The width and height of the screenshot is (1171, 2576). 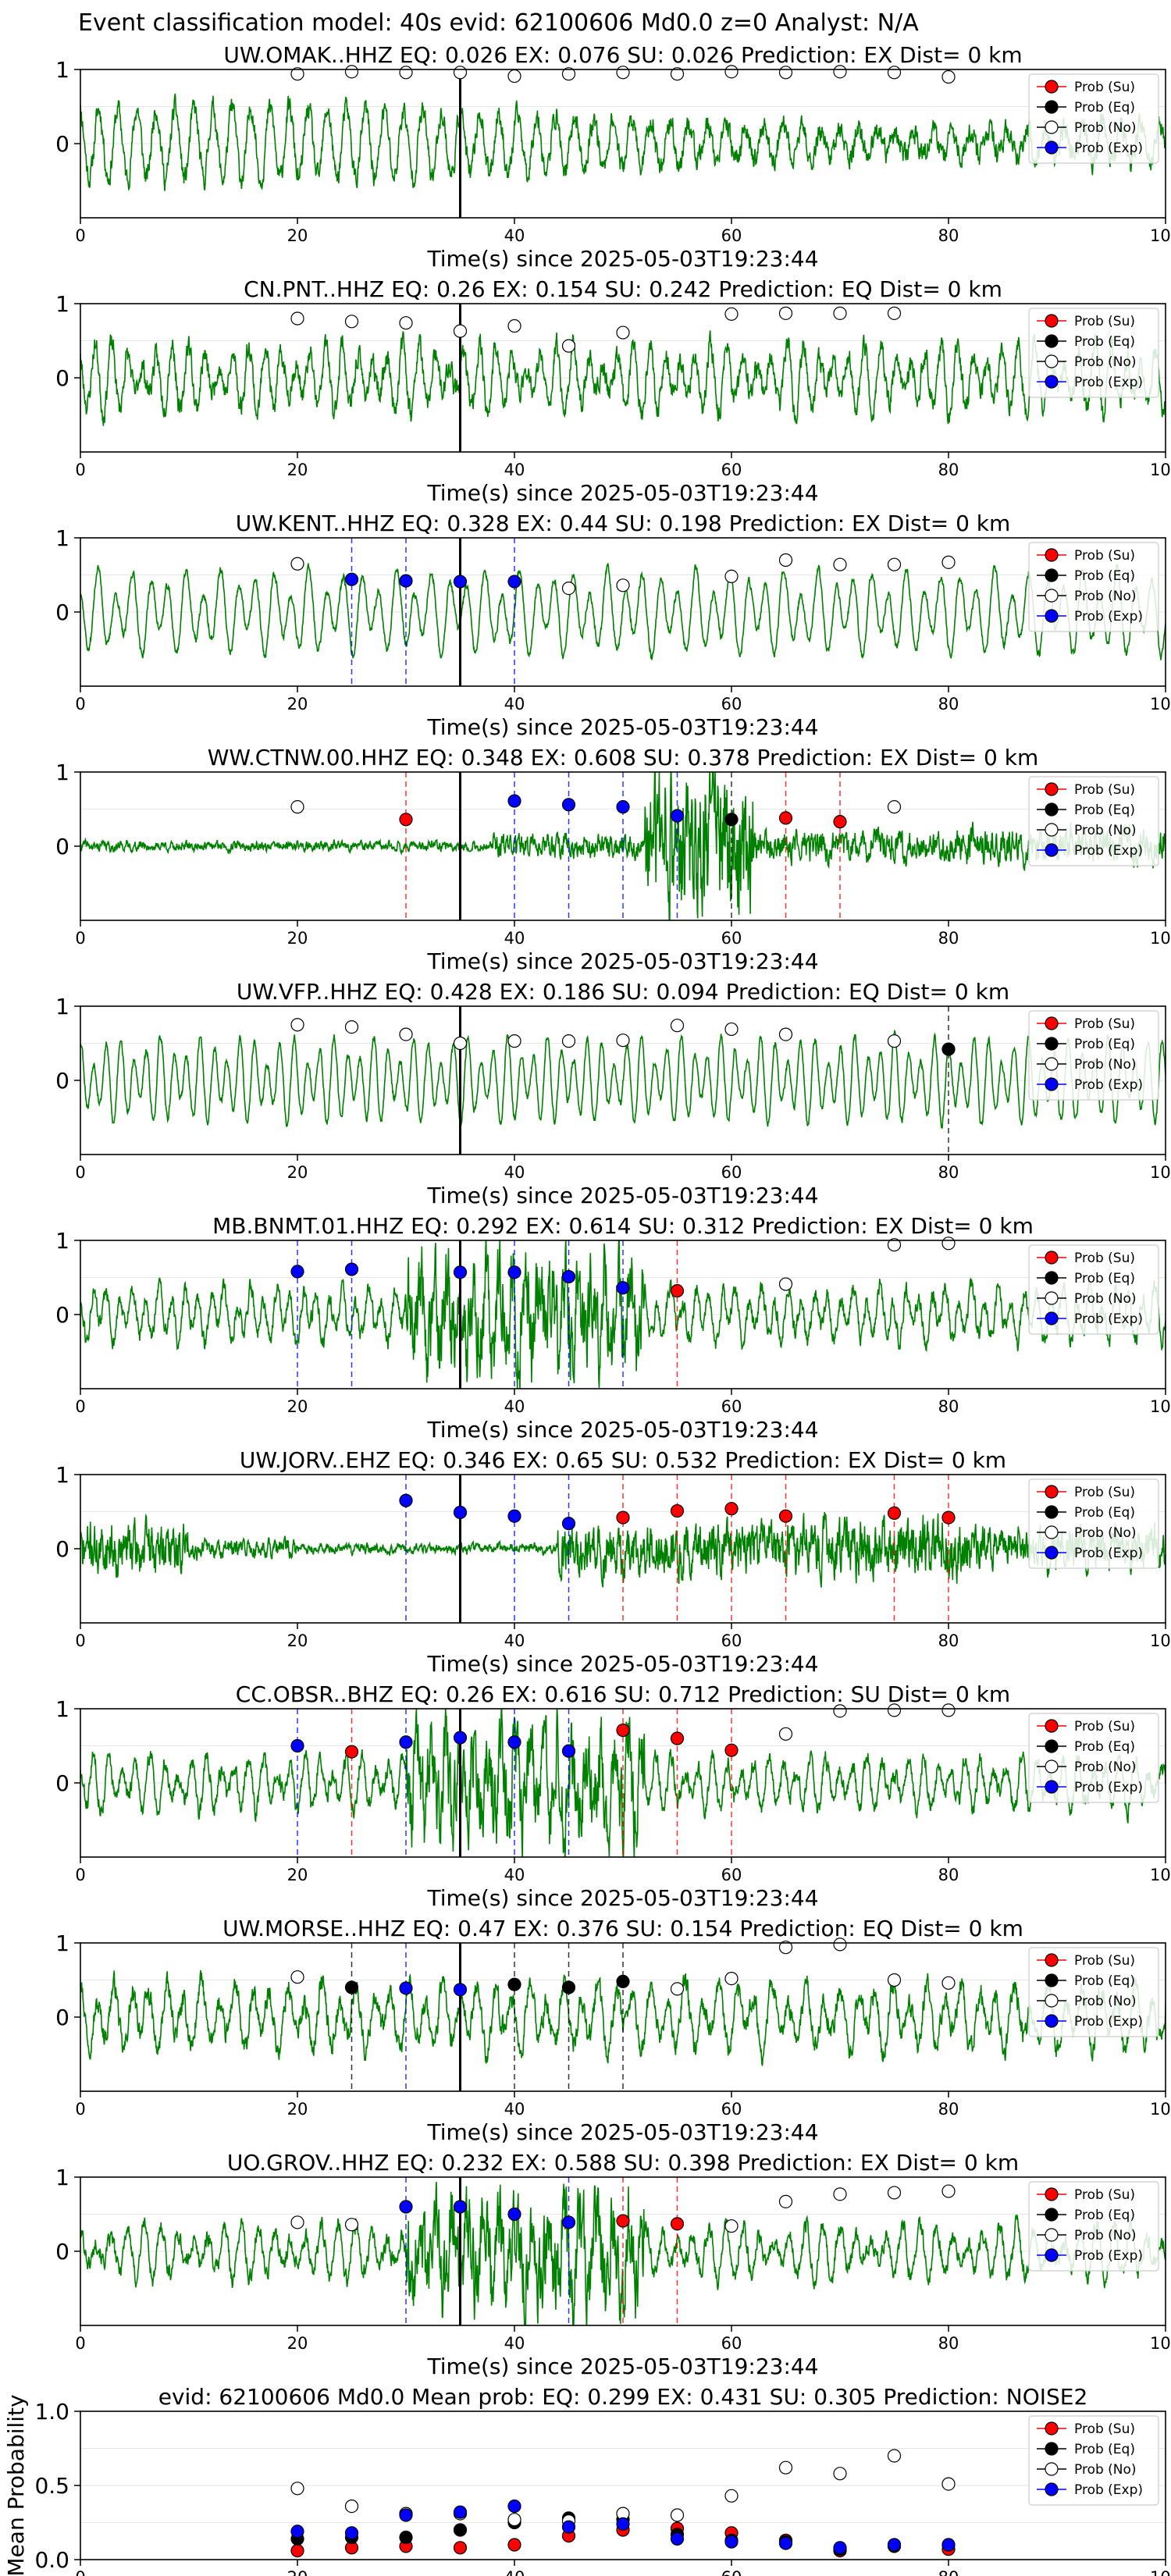 What do you see at coordinates (62, 70) in the screenshot?
I see `y-tick-label: 1` at bounding box center [62, 70].